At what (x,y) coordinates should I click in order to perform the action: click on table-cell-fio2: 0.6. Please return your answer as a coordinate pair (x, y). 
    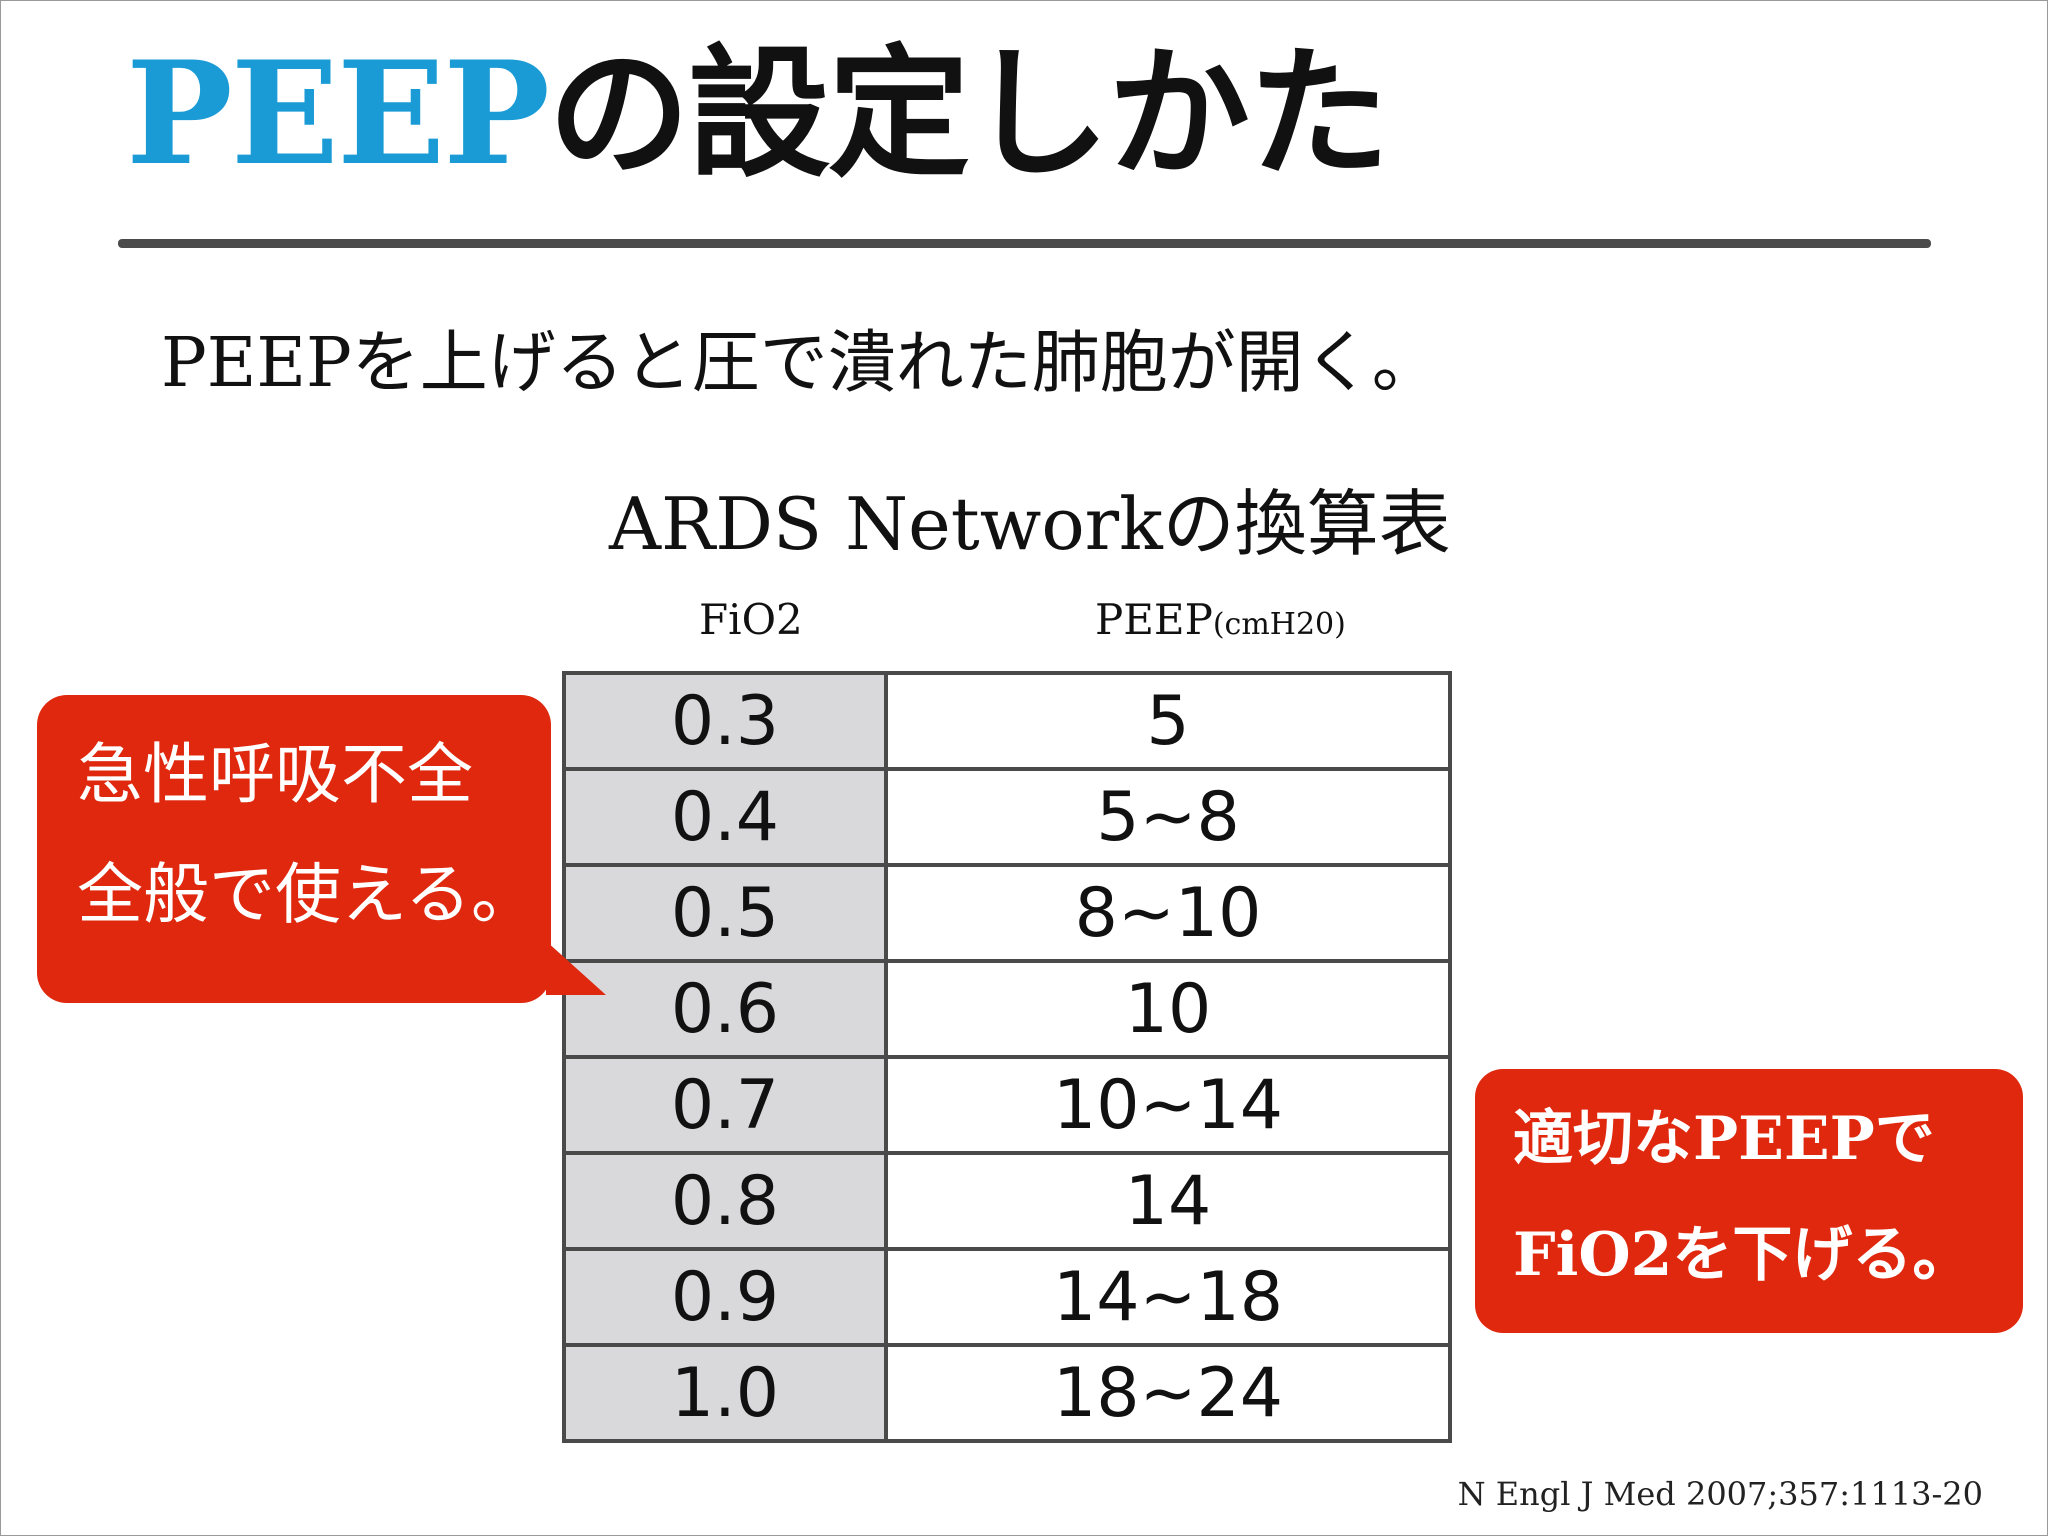
    Looking at the image, I should click on (725, 1009).